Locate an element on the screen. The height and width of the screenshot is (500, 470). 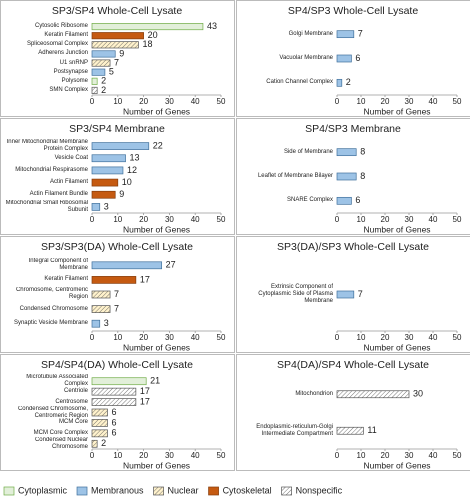
value-label: 22 is located at coordinates (158, 145).